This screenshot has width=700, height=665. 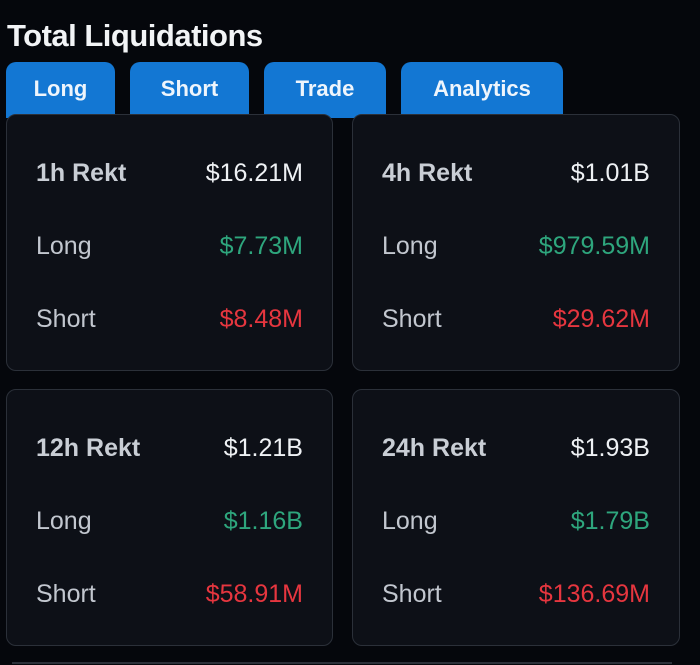 What do you see at coordinates (60, 90) in the screenshot?
I see `tab-long: Long` at bounding box center [60, 90].